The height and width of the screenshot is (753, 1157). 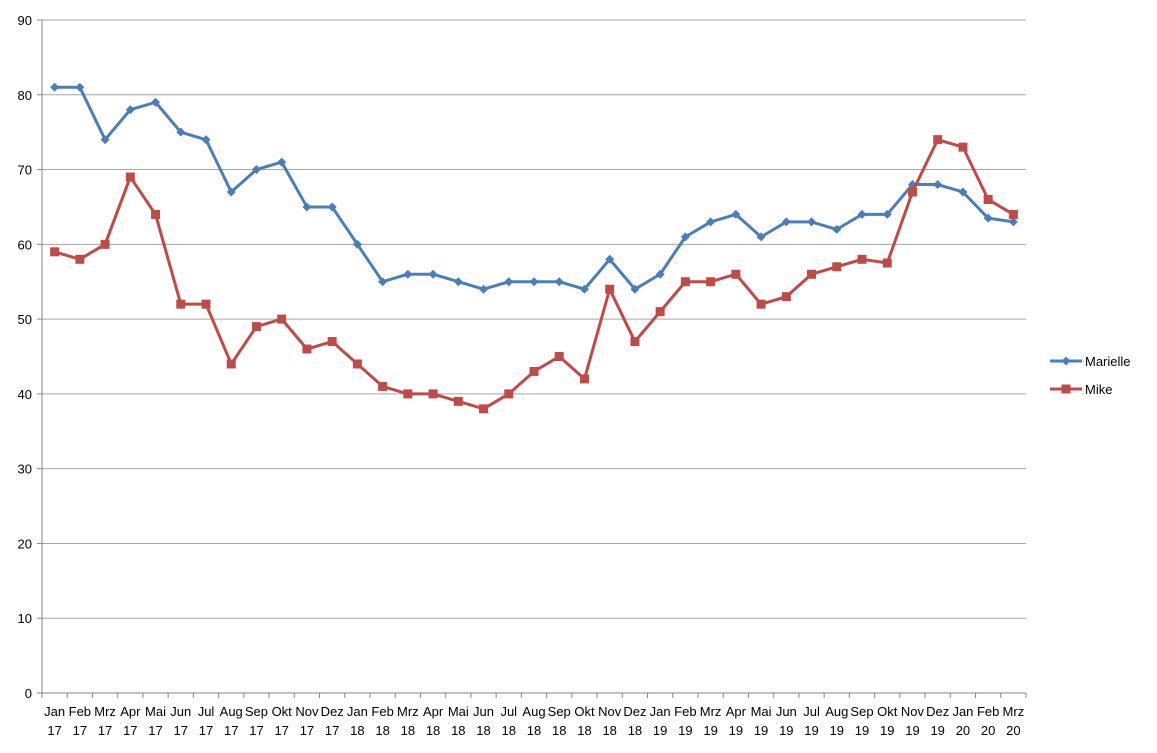 What do you see at coordinates (634, 711) in the screenshot?
I see `x-tick-label-month: Dez` at bounding box center [634, 711].